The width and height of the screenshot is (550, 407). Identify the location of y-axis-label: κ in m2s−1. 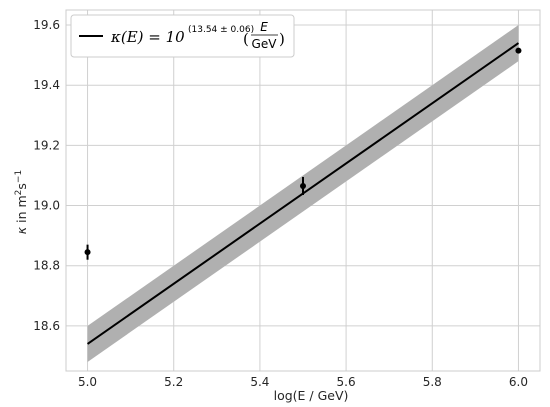
(21, 202).